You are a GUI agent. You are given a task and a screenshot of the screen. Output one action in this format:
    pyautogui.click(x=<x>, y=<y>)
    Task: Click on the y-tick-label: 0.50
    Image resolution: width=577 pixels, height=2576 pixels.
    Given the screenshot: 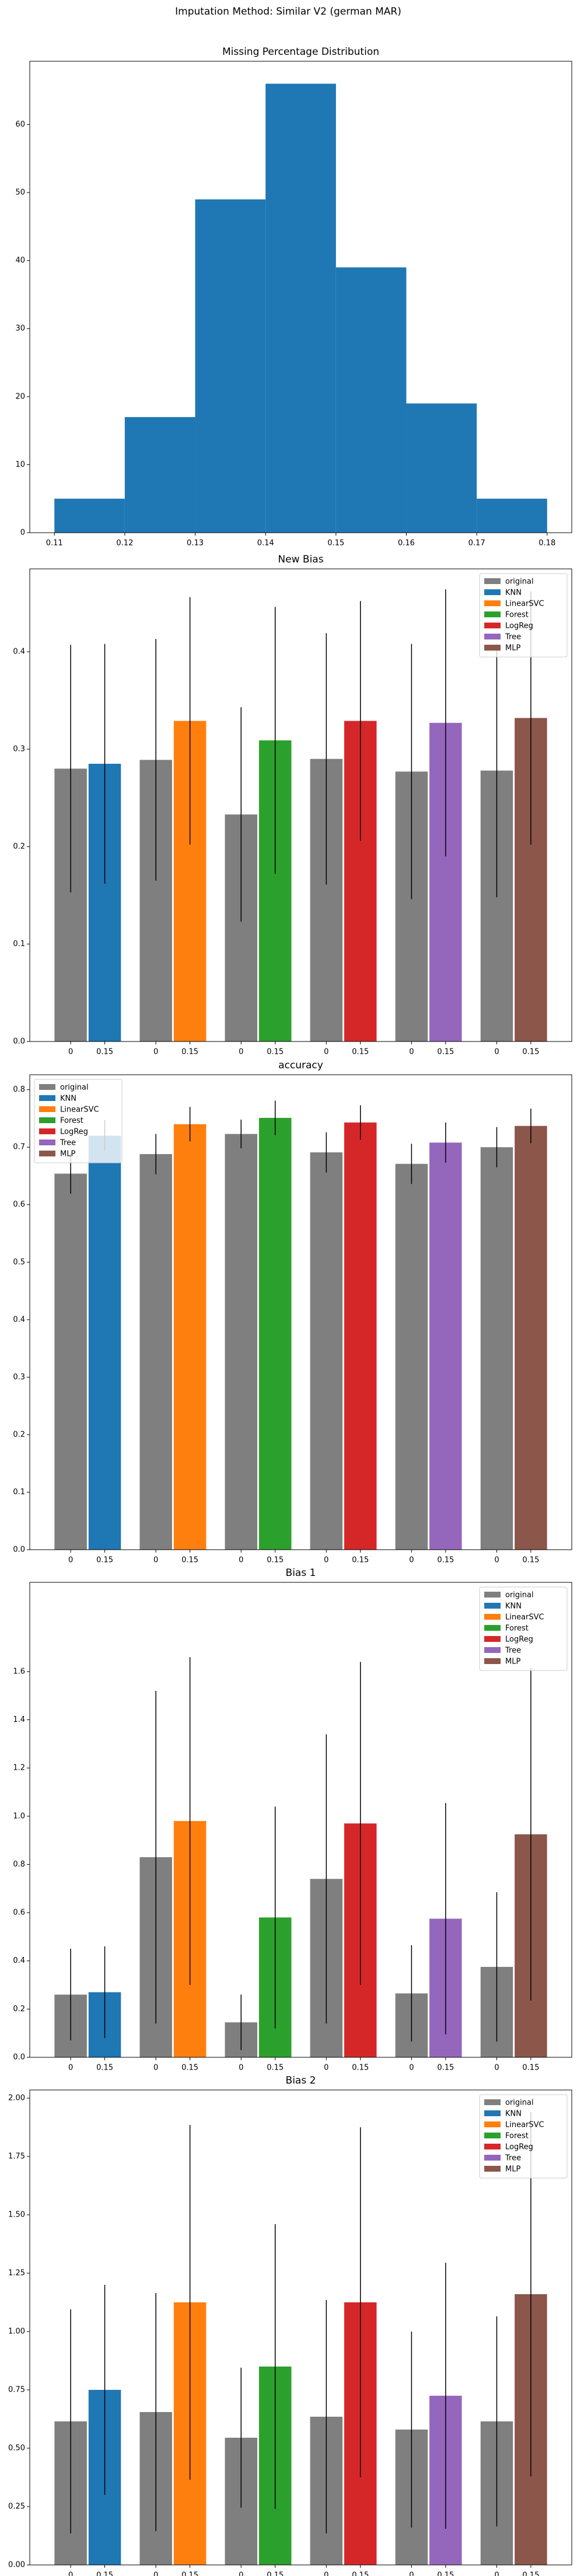 What is the action you would take?
    pyautogui.click(x=16, y=2448)
    